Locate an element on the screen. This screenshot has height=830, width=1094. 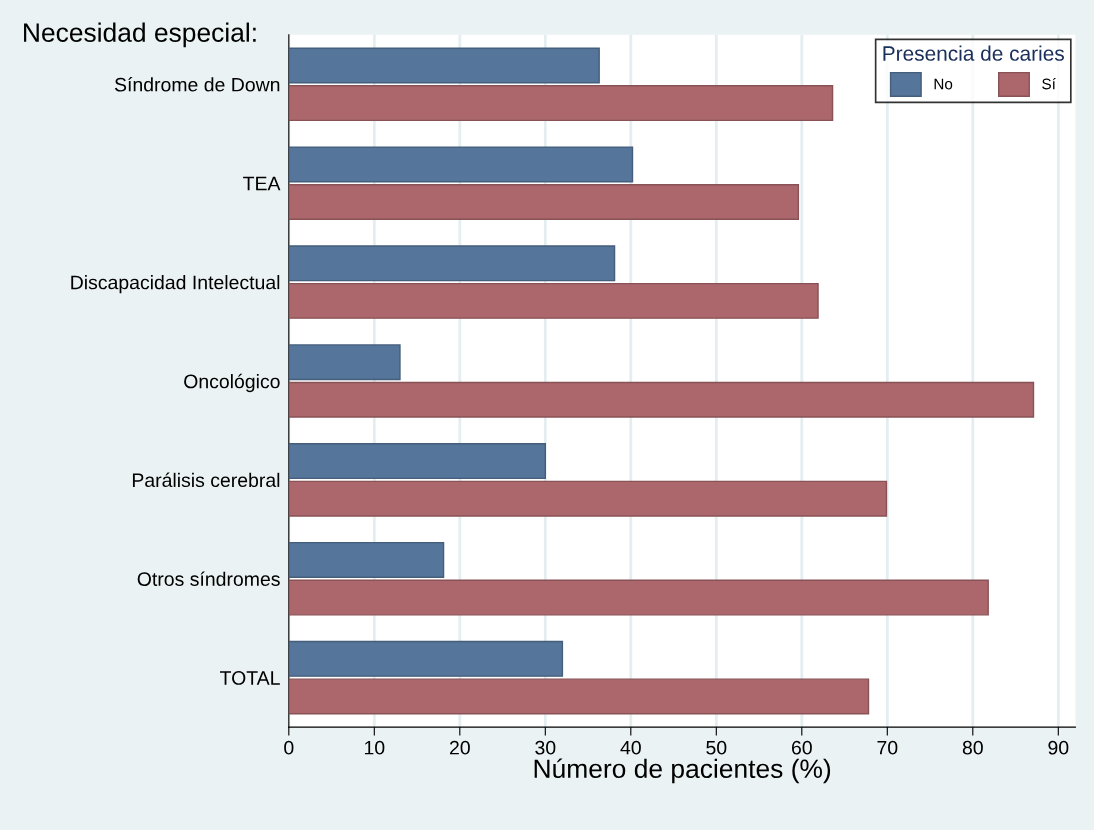
legend-label: Sí is located at coordinates (1049, 84).